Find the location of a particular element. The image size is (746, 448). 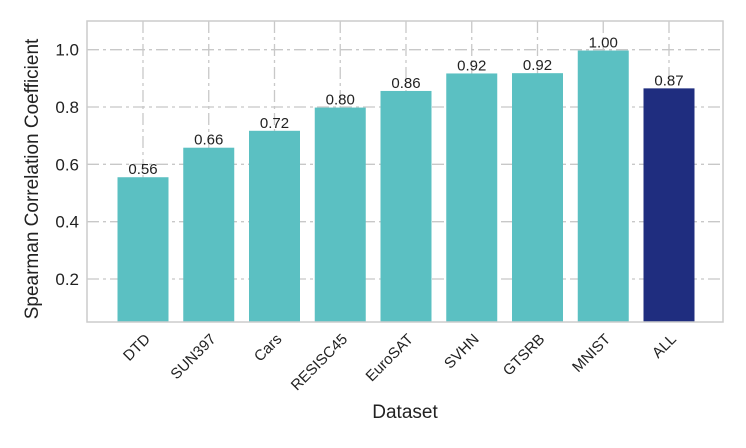

y-tick-label: 0.2 is located at coordinates (67, 279).